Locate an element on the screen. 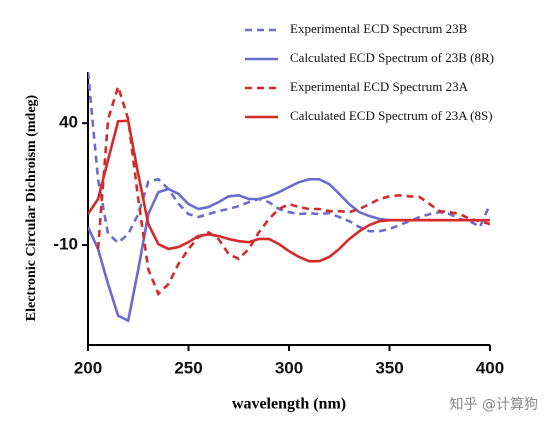 This screenshot has height=432, width=554. x-tick-label: 300 is located at coordinates (289, 367).